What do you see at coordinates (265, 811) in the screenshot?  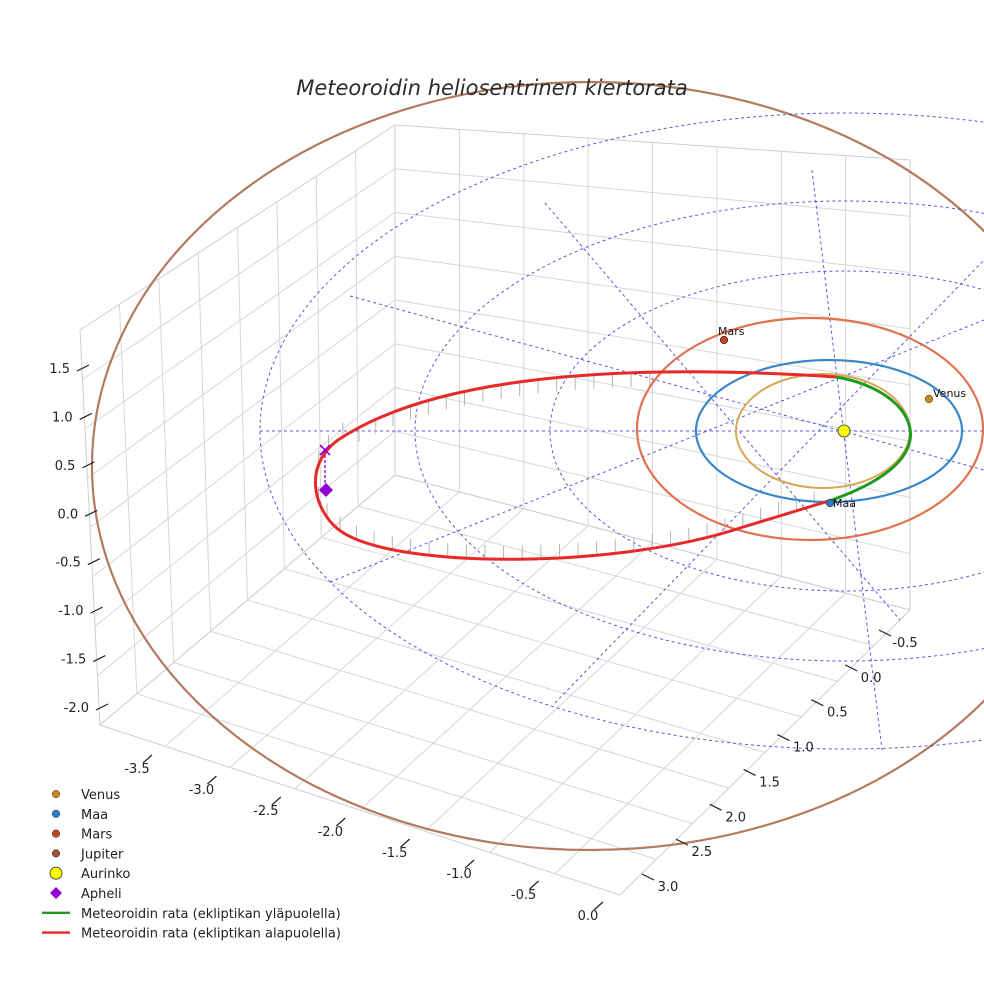 I see `x-tick-label: -2.5` at bounding box center [265, 811].